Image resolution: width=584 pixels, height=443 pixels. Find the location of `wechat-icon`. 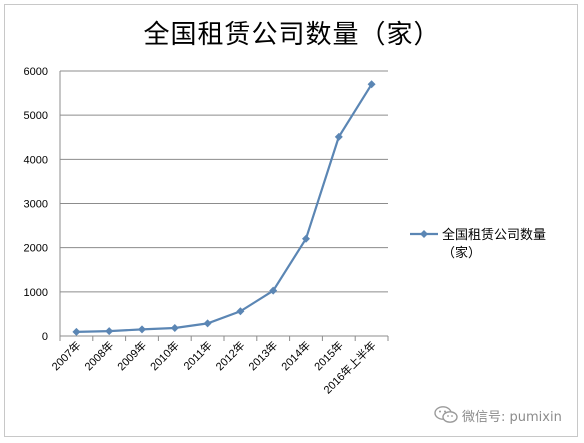

wechat-icon is located at coordinates (446, 414).